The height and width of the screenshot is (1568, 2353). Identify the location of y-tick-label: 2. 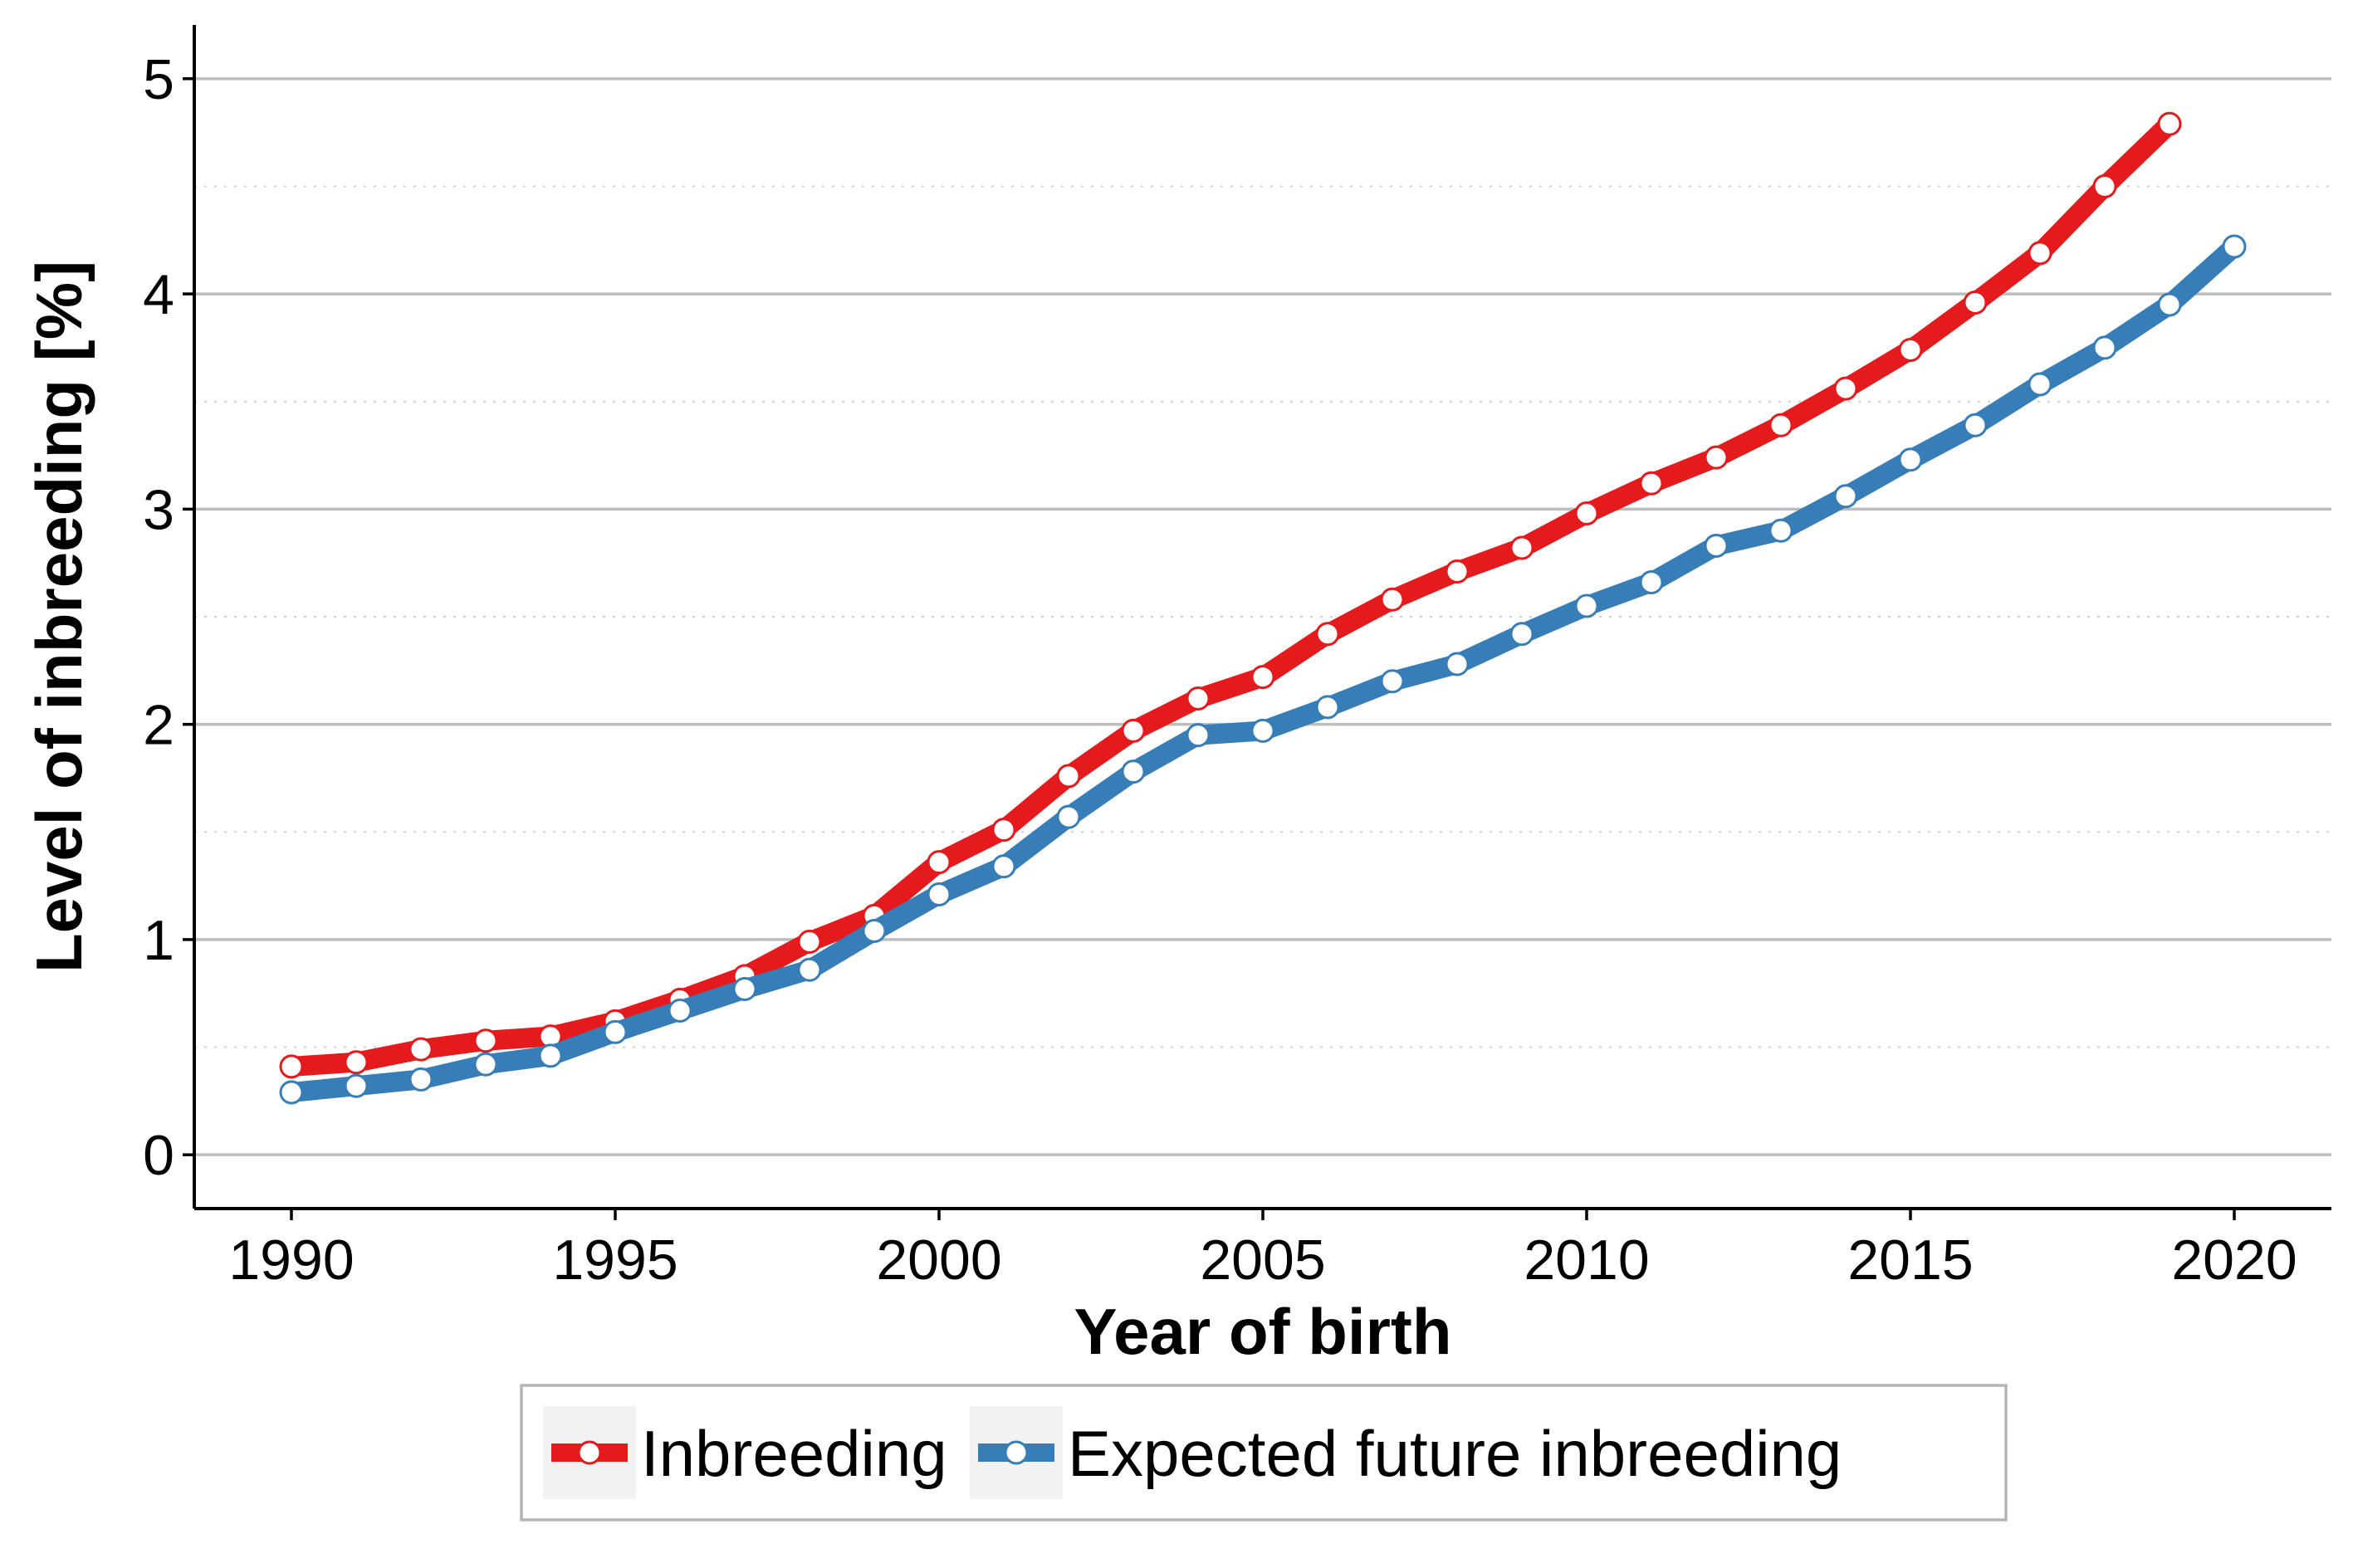
(158, 726).